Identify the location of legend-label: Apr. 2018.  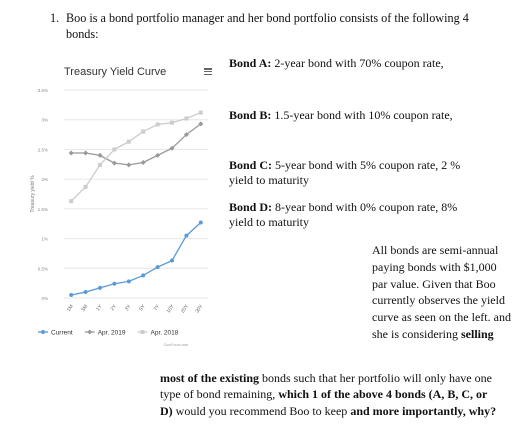
(165, 333).